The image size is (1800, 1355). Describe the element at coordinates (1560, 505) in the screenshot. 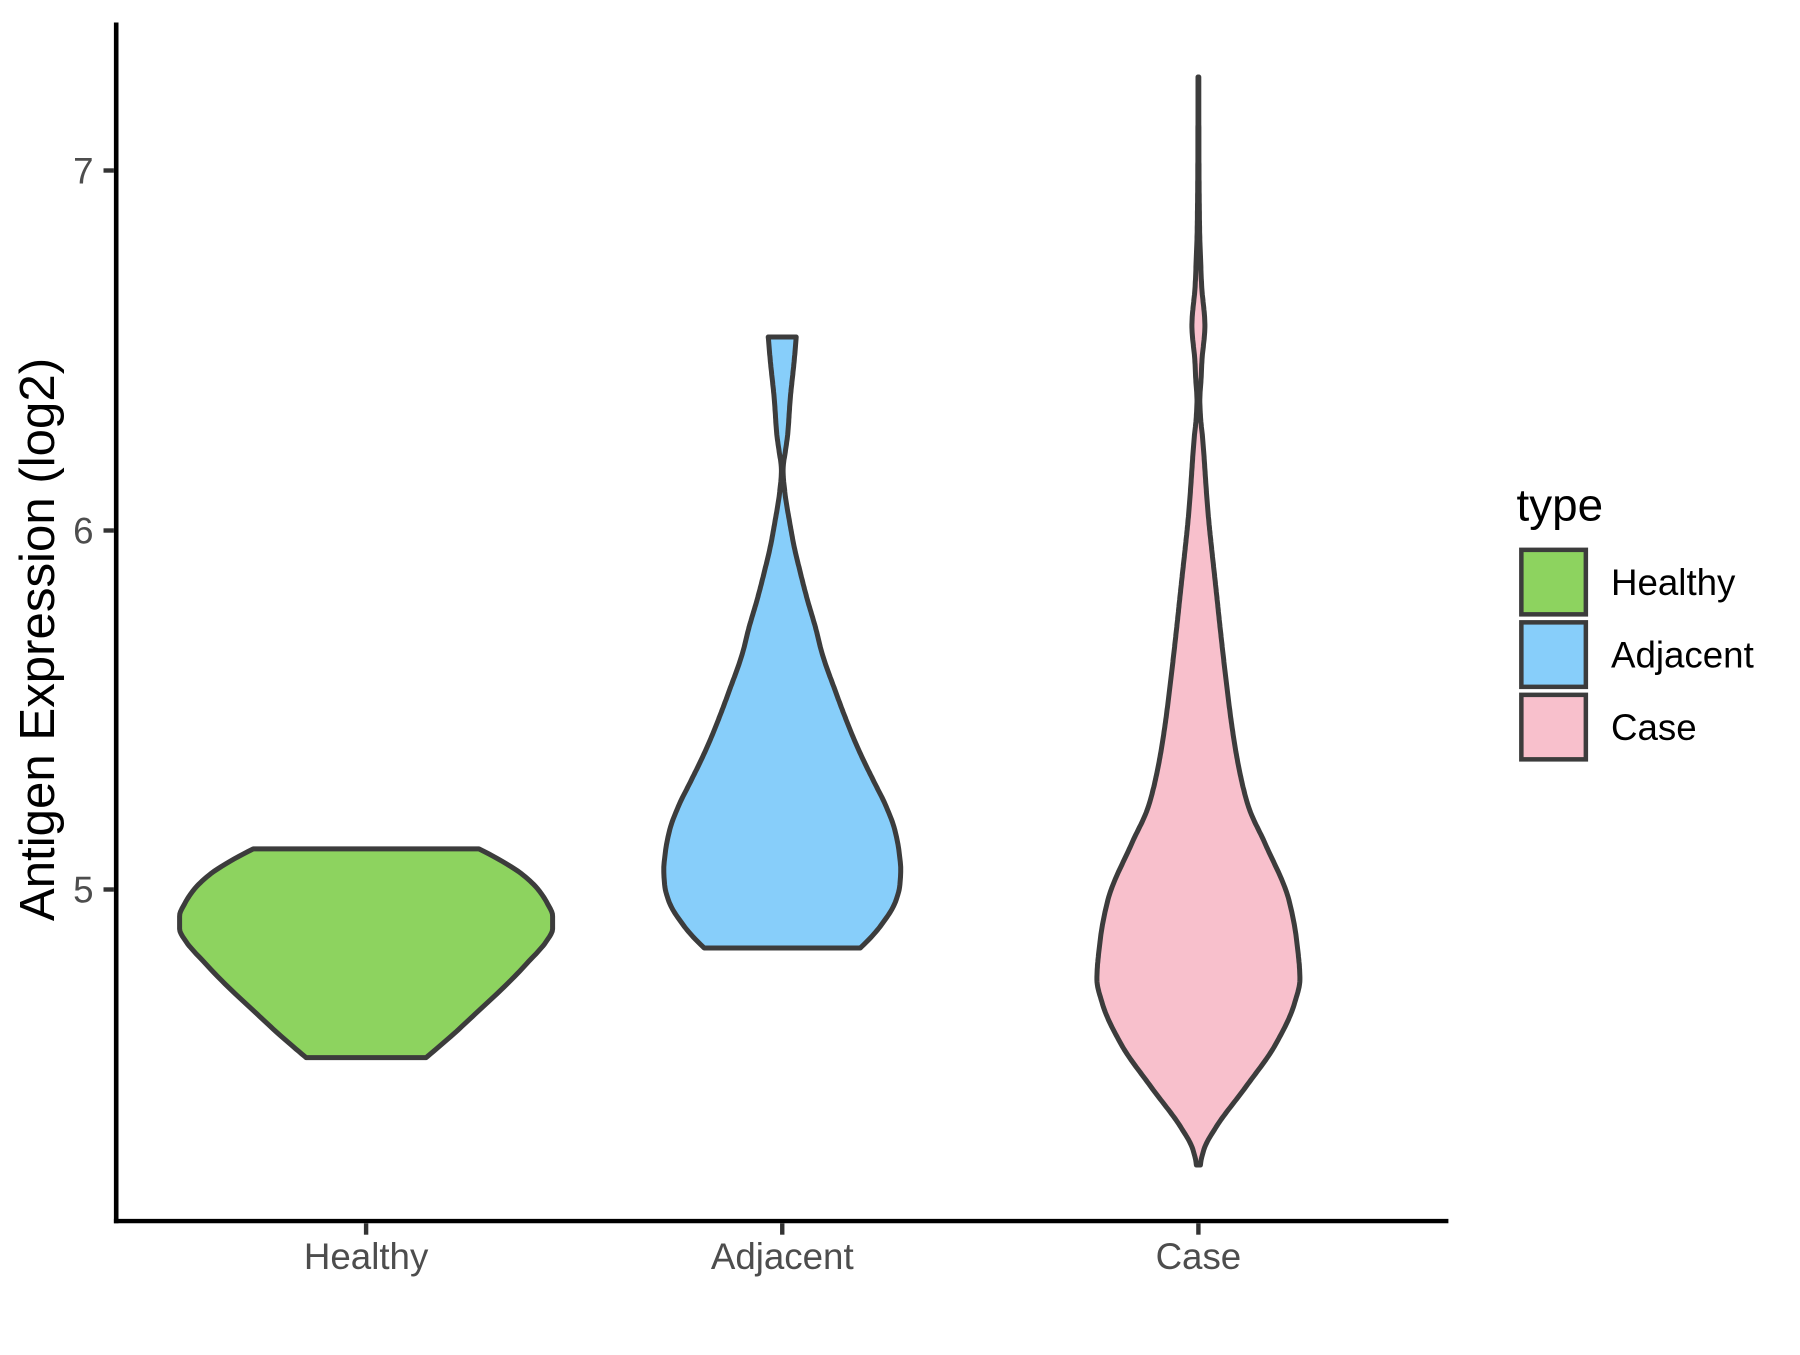

I see `svg-text: type` at that location.